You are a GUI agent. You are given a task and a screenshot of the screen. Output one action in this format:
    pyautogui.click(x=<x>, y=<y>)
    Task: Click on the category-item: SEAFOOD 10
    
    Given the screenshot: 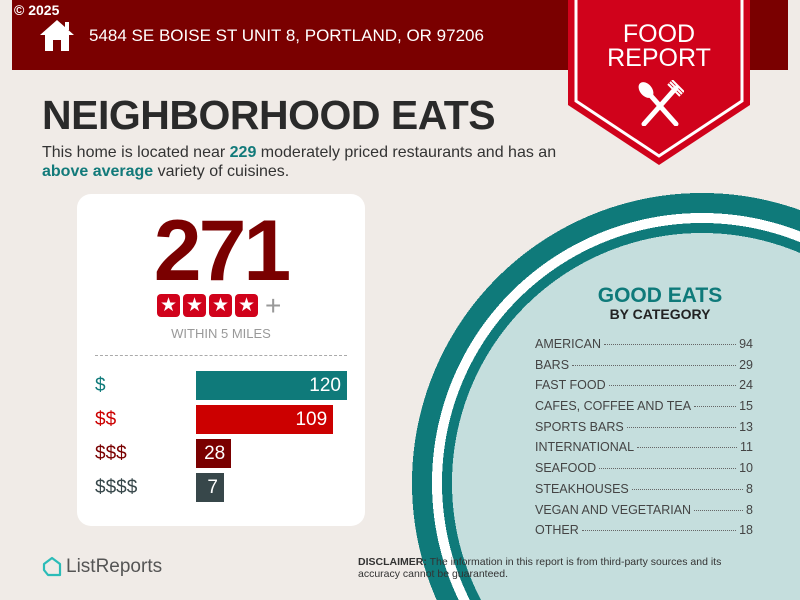 What is the action you would take?
    pyautogui.click(x=644, y=471)
    